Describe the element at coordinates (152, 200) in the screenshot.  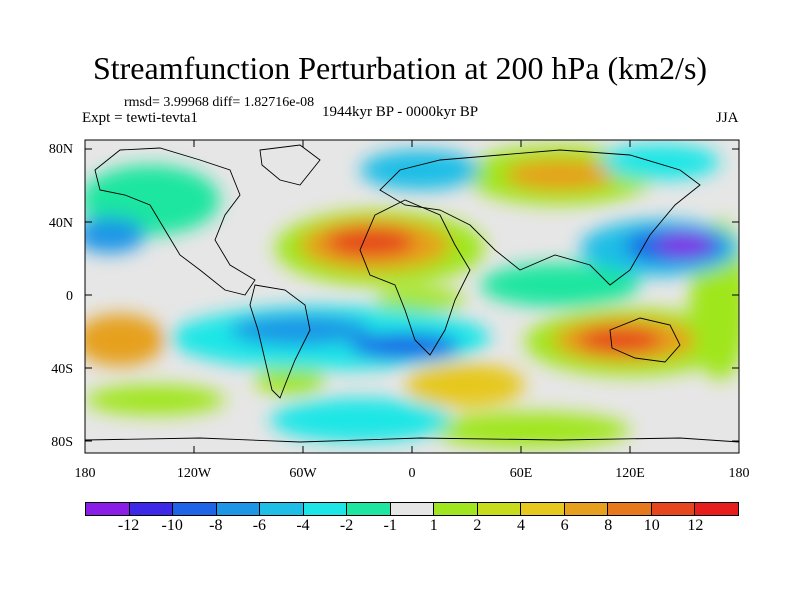
I see `negative-anomaly-north-america` at that location.